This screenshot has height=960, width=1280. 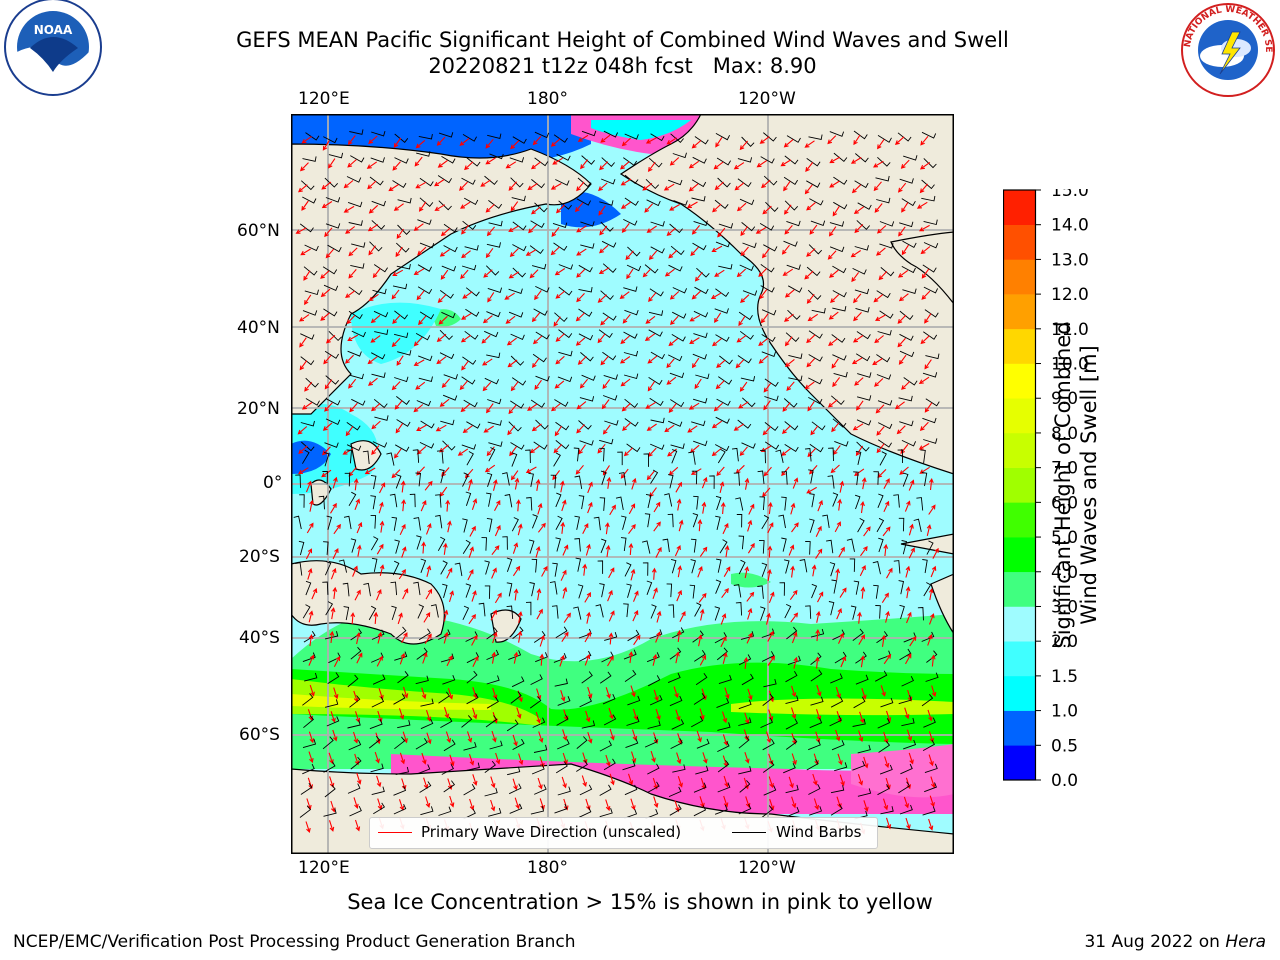 What do you see at coordinates (1070, 226) in the screenshot?
I see `colorbar-tick-label: 14.0` at bounding box center [1070, 226].